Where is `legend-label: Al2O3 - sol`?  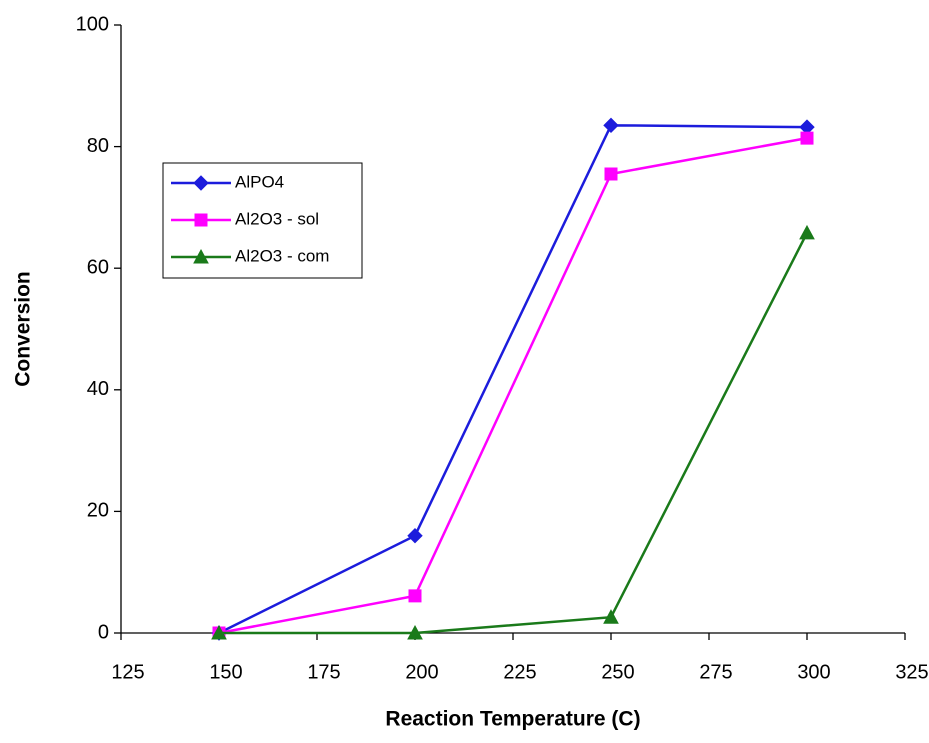
legend-label: Al2O3 - sol is located at coordinates (277, 218).